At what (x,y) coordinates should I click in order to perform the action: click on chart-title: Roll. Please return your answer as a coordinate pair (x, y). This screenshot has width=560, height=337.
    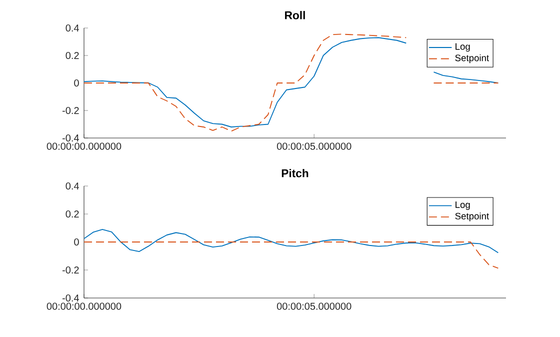
    Looking at the image, I should click on (295, 15).